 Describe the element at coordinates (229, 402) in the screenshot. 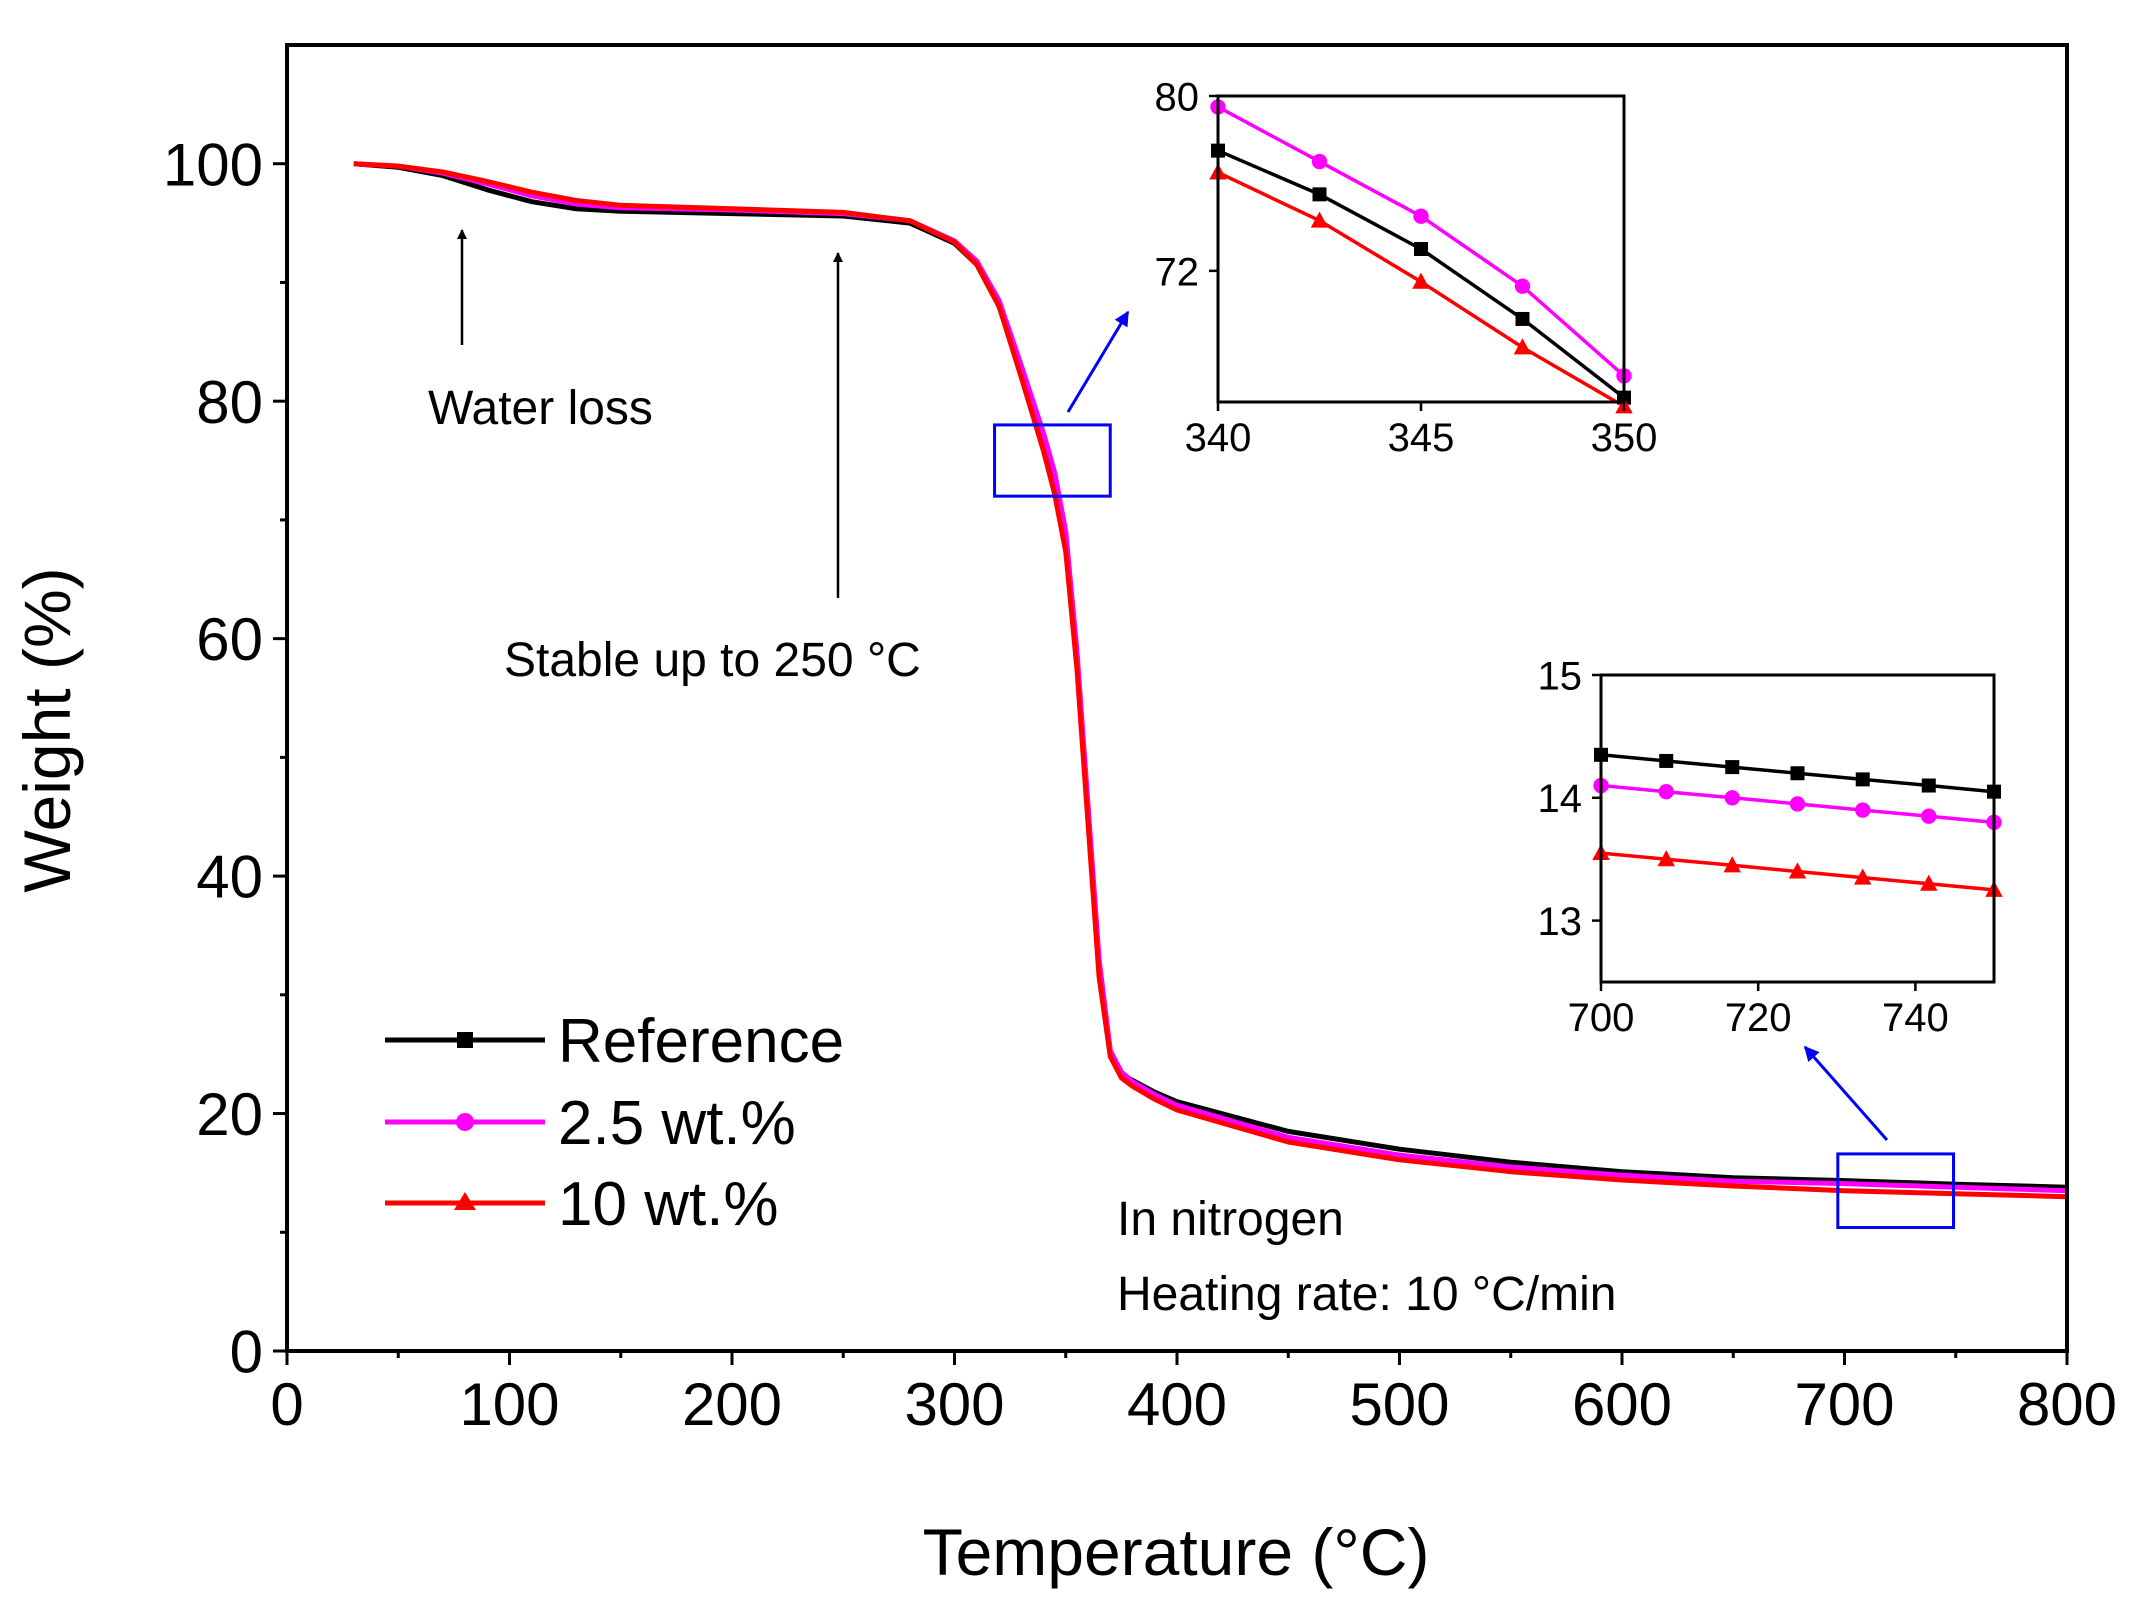

I see `main-y-tick-label-4: 80` at that location.